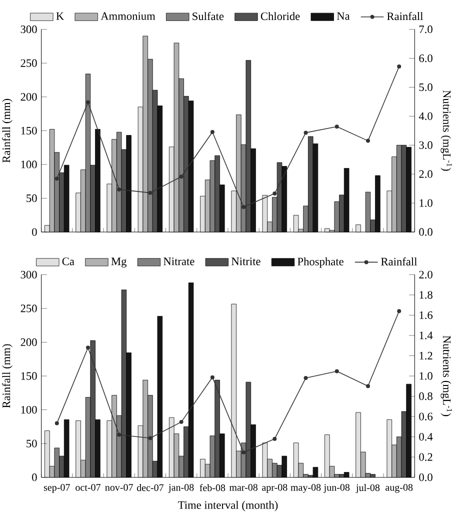 The height and width of the screenshot is (512, 464). I want to click on legend-label: Ca, so click(68, 262).